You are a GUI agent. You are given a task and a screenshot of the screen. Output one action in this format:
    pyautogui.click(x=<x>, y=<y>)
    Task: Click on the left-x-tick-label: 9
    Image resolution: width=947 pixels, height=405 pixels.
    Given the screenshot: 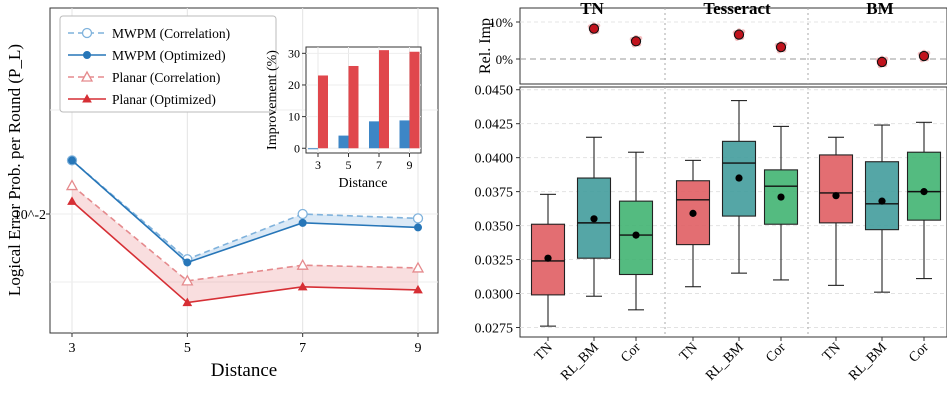 What is the action you would take?
    pyautogui.click(x=418, y=348)
    